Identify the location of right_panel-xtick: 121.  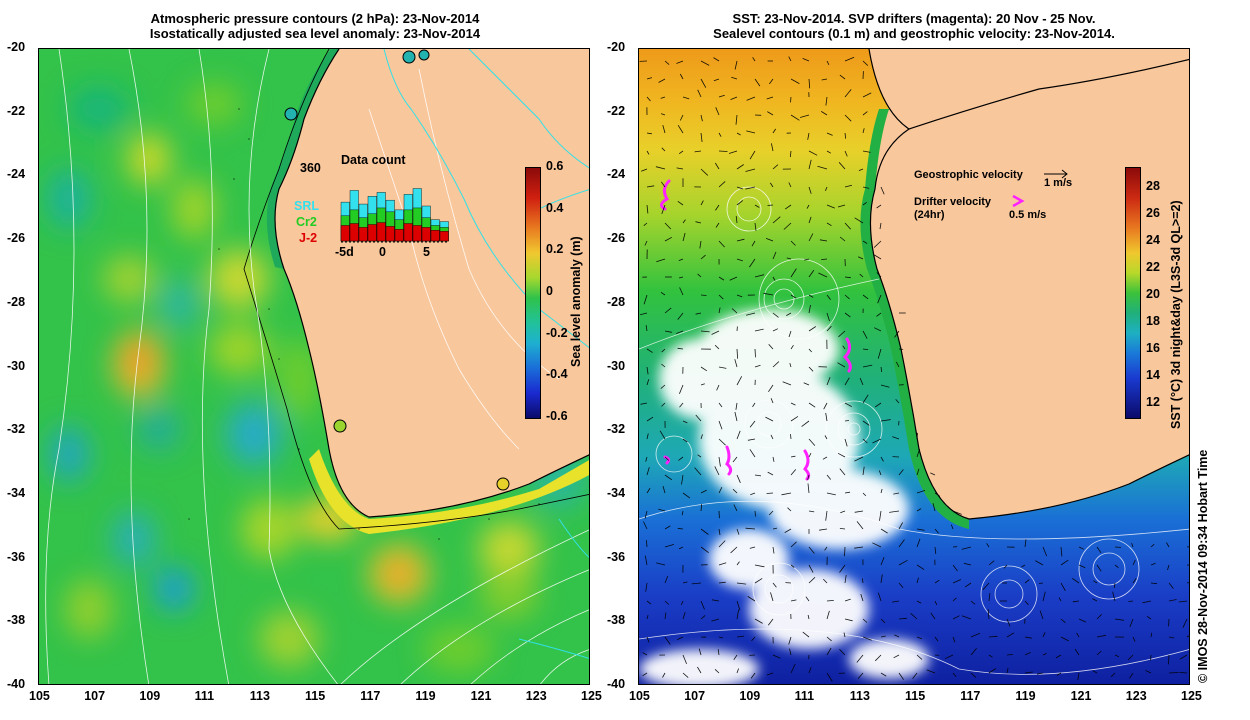
(1081, 696).